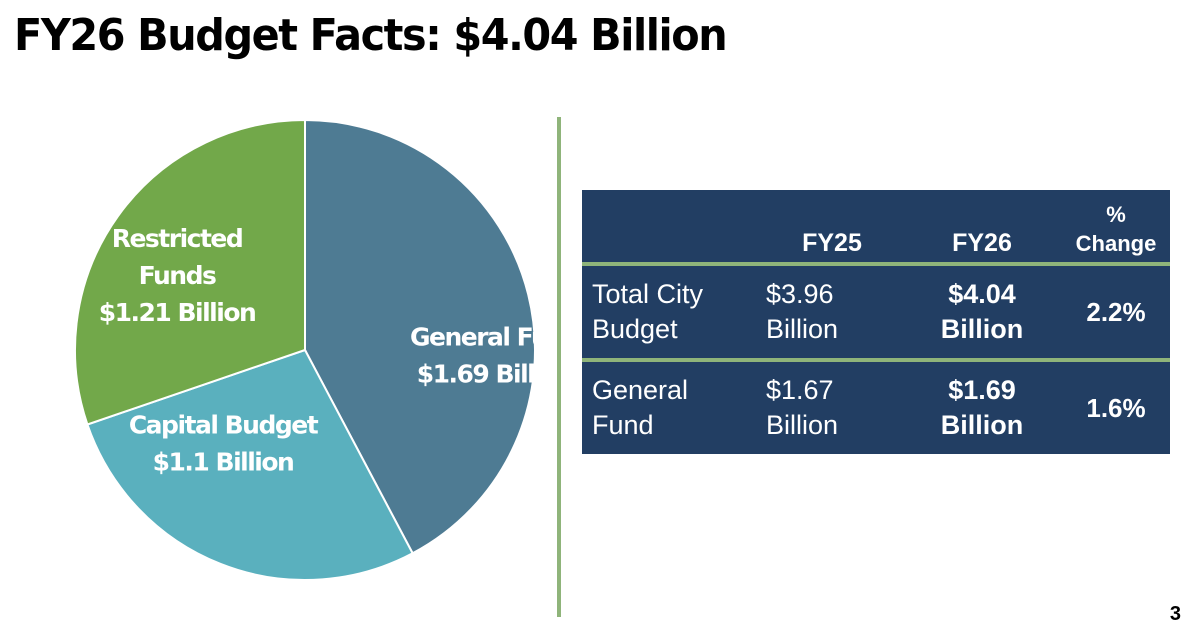  Describe the element at coordinates (672, 313) in the screenshot. I see `row-label: Total City Budget` at that location.